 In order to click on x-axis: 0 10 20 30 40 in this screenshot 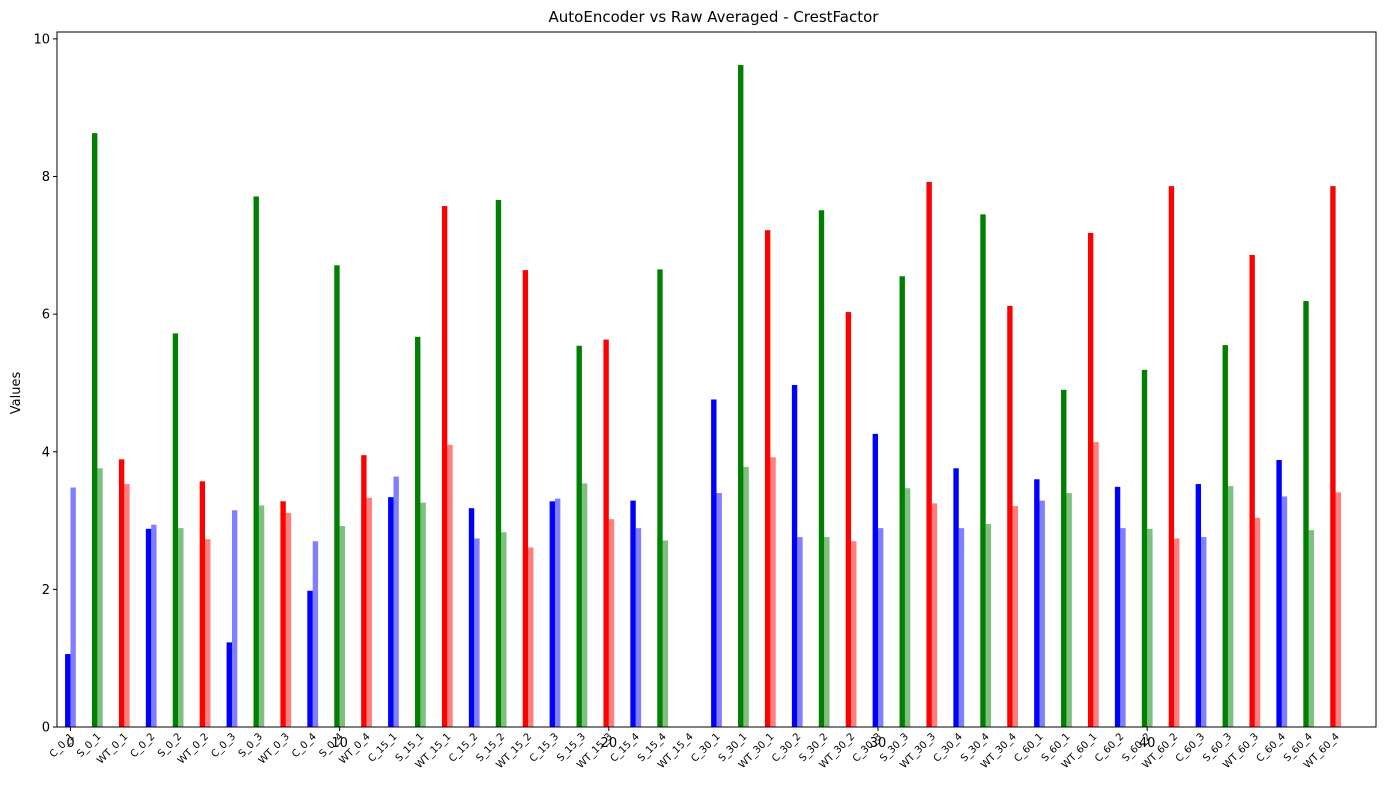, I will do `click(610, 739)`.